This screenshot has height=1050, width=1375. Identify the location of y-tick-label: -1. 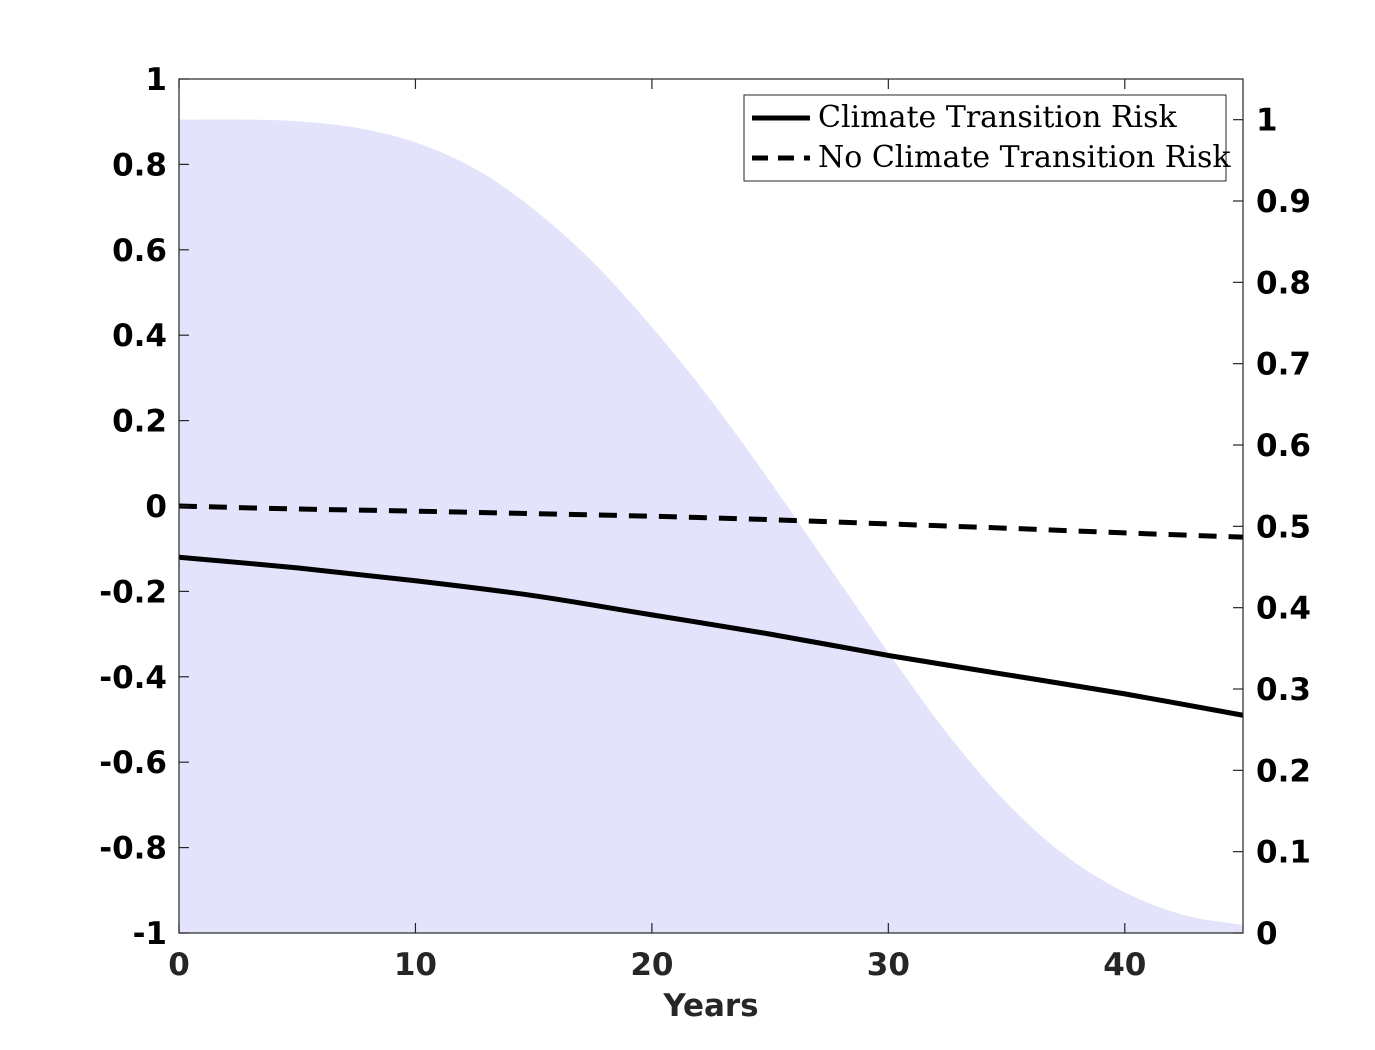
(150, 934).